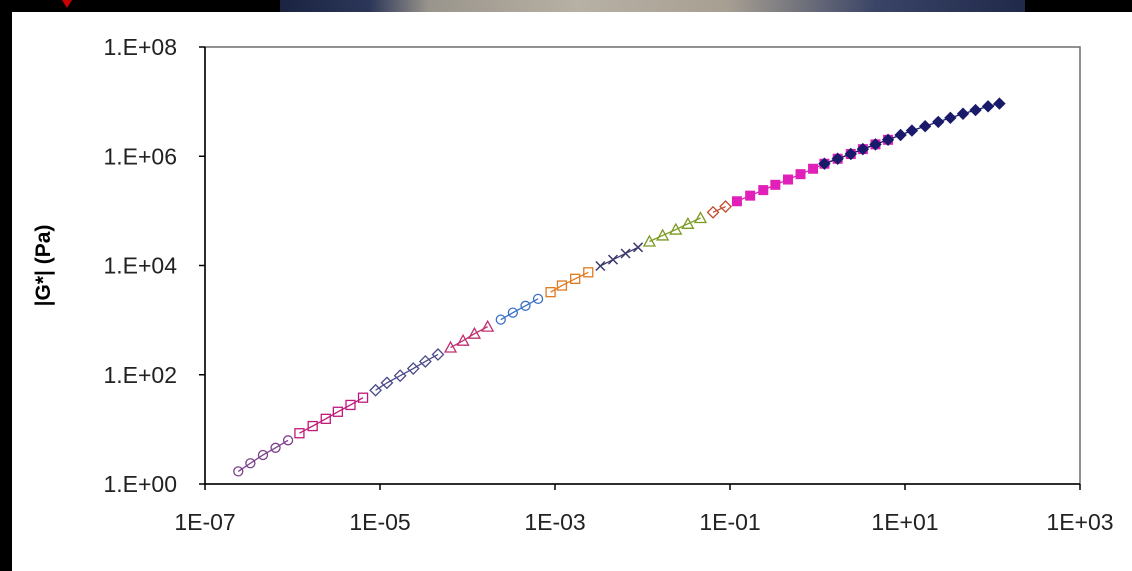 The width and height of the screenshot is (1132, 571). I want to click on x-tick-label: 1E+01, so click(904, 522).